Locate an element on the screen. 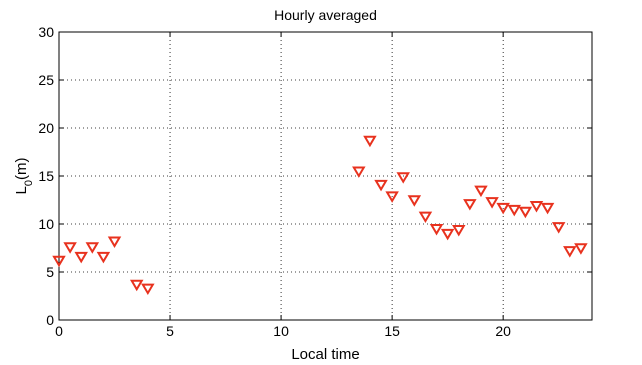 The width and height of the screenshot is (642, 365). x-tick-label: 15 is located at coordinates (392, 331).